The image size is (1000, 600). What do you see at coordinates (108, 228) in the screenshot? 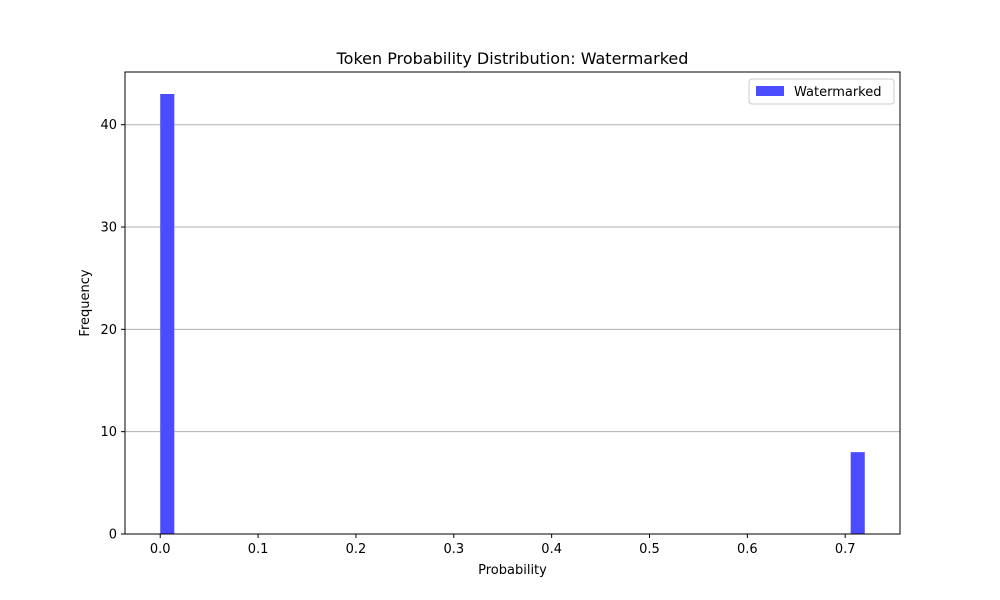
I see `y-tick-label: 30` at bounding box center [108, 228].